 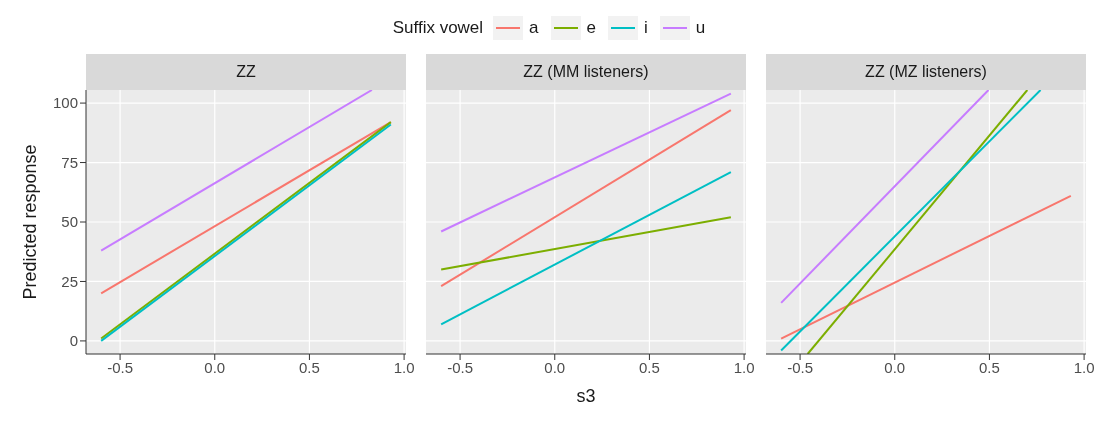 What do you see at coordinates (534, 28) in the screenshot?
I see `legend-label: a` at bounding box center [534, 28].